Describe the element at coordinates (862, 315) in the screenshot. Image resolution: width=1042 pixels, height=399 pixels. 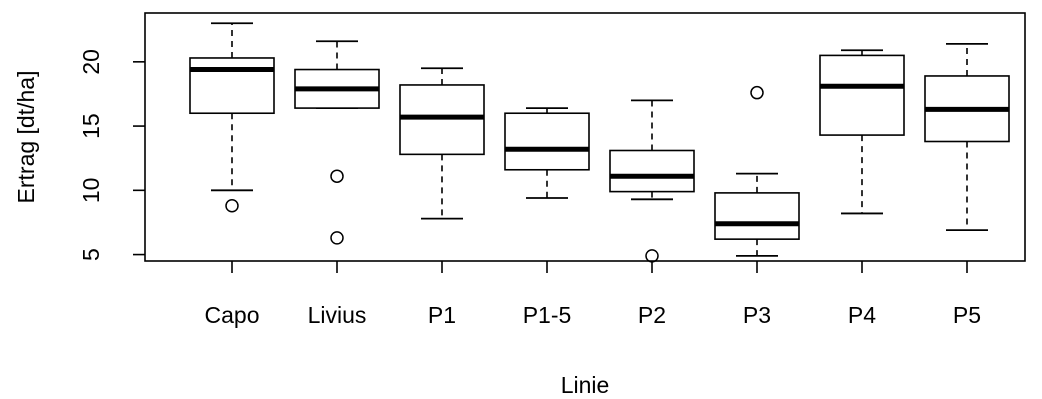
I see `x-tick-label: P4` at that location.